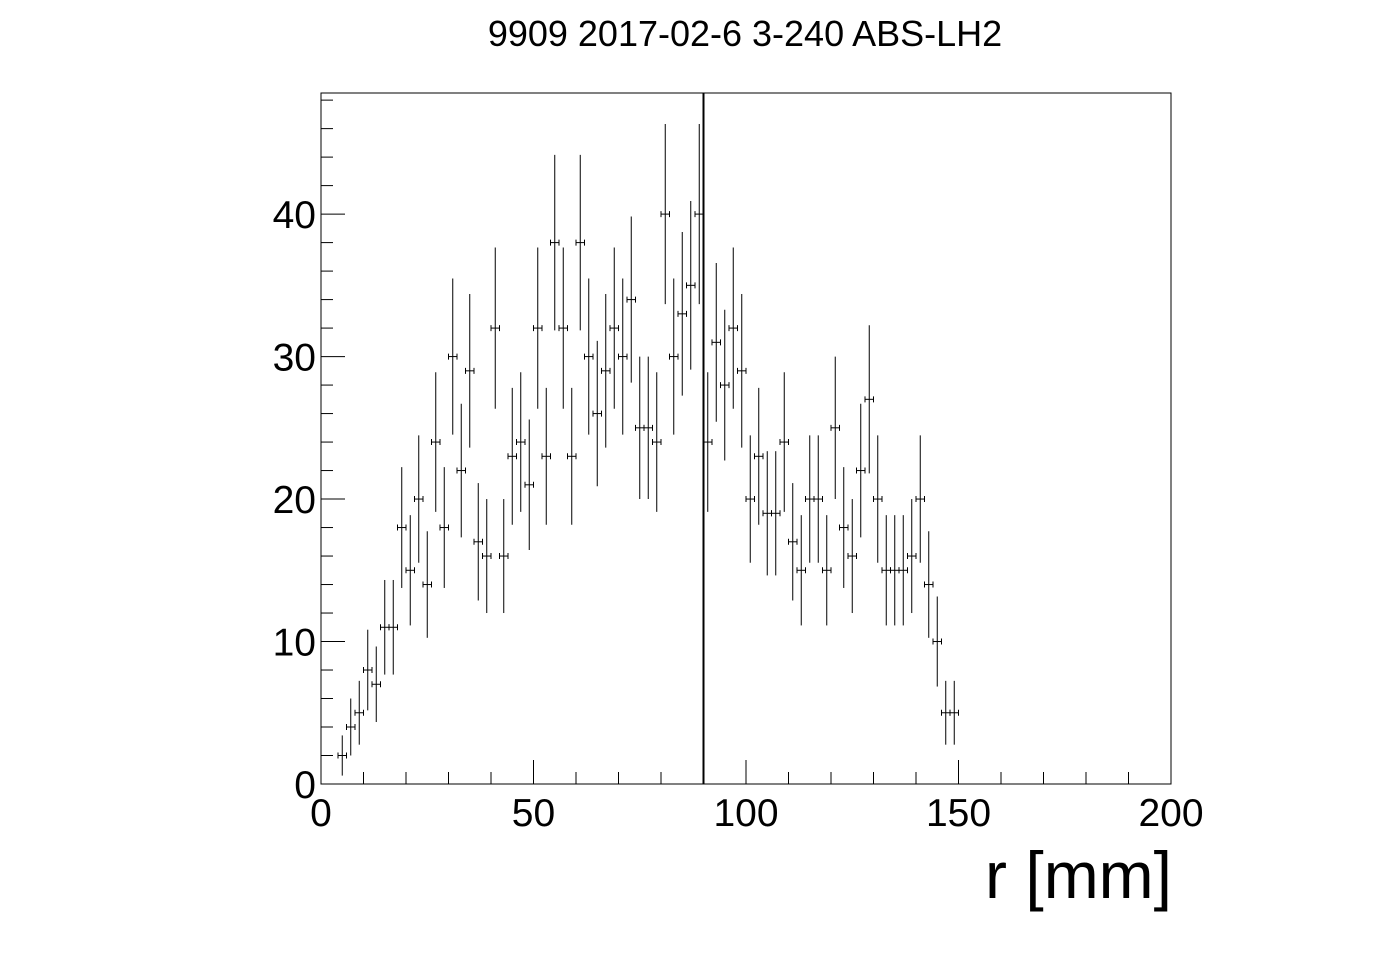 This screenshot has height=972, width=1396. What do you see at coordinates (745, 33) in the screenshot?
I see `chart-title: 9909 2017-02-6 3-240 ABS-LH2` at bounding box center [745, 33].